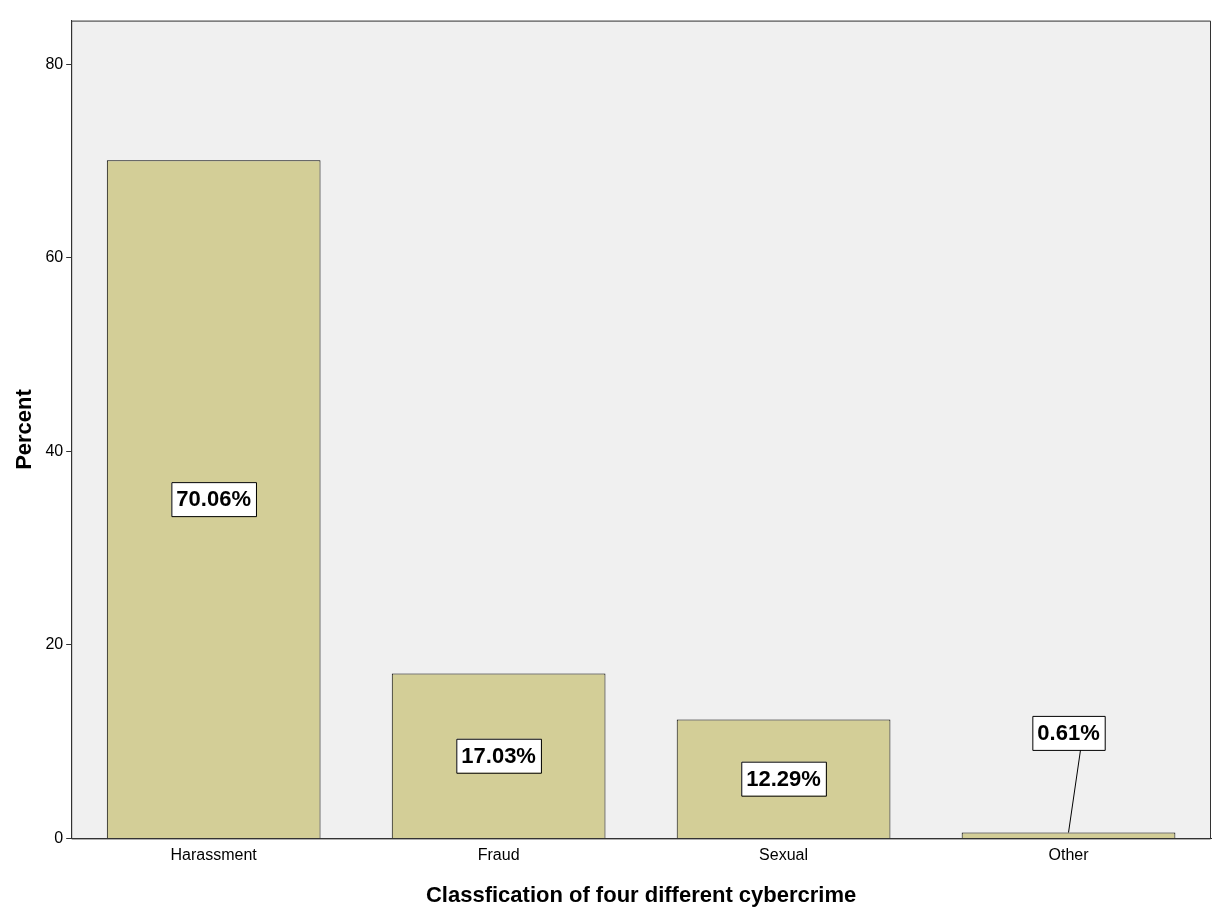  I want to click on x-tick-label: Harassment, so click(214, 855).